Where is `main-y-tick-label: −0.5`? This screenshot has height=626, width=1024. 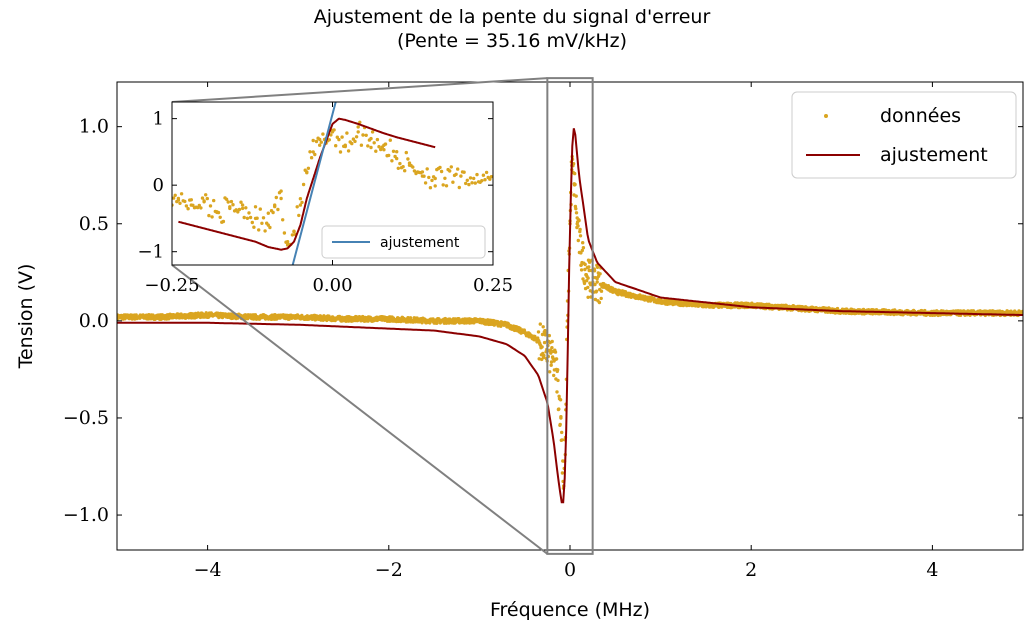
main-y-tick-label: −0.5 is located at coordinates (86, 418).